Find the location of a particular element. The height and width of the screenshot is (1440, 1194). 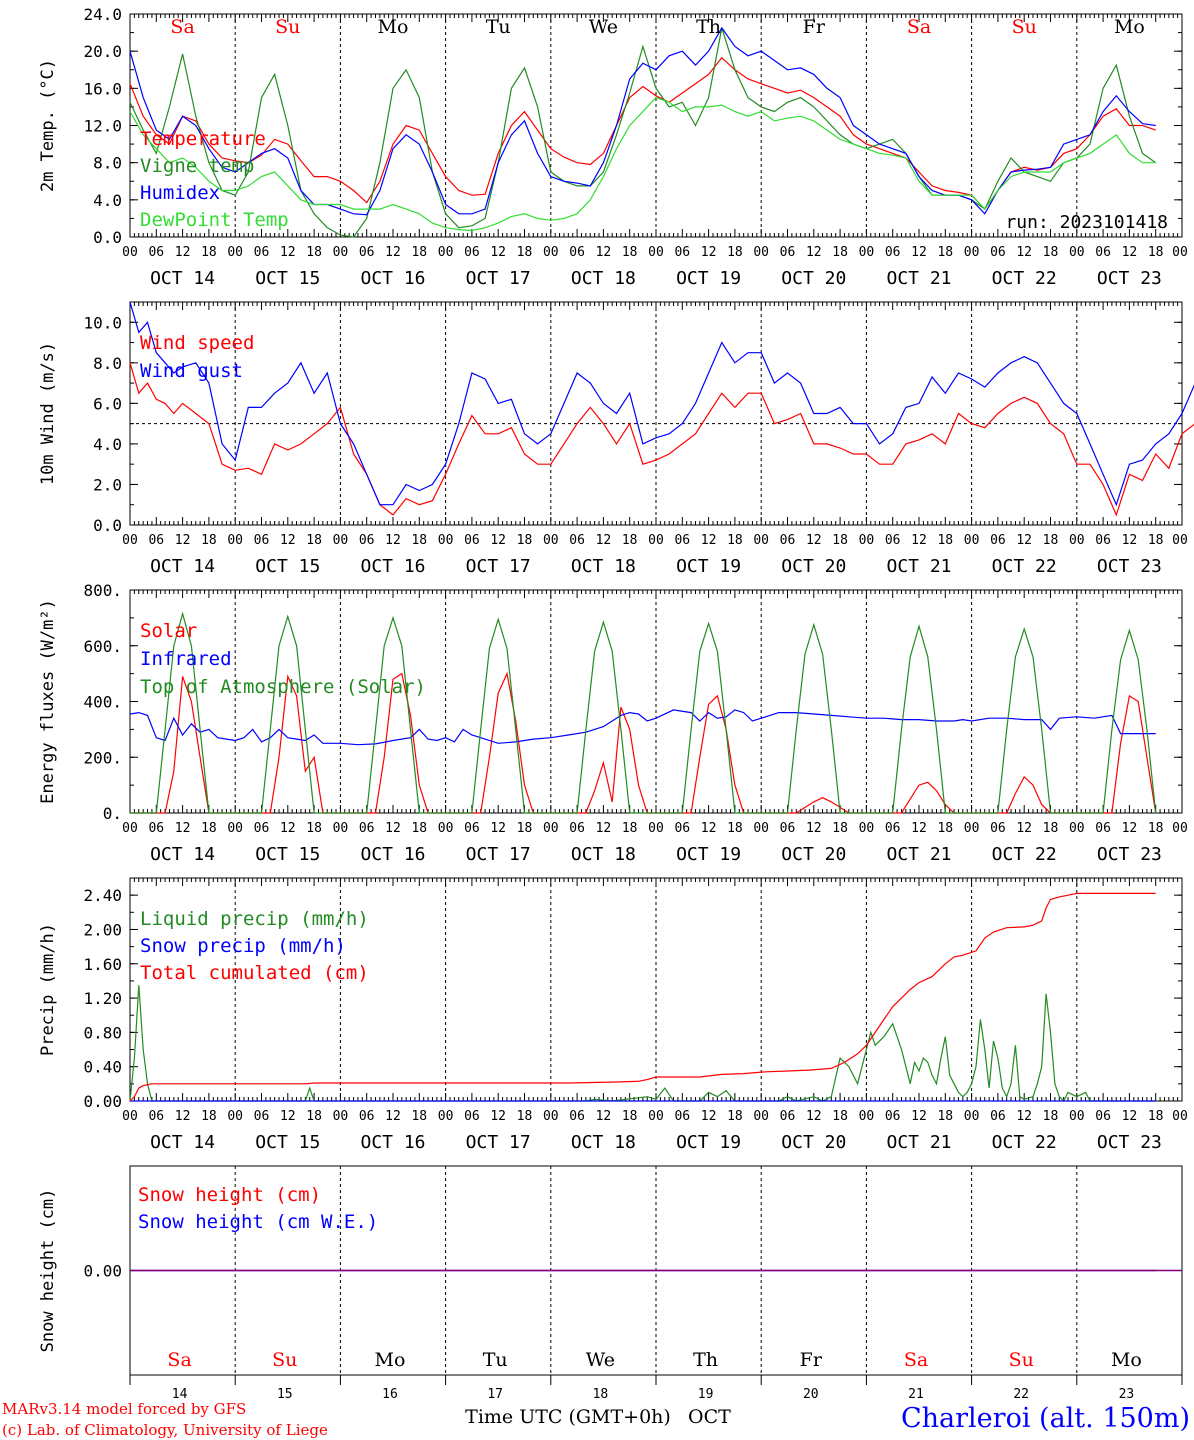

series-line-infrared is located at coordinates (642, 727).